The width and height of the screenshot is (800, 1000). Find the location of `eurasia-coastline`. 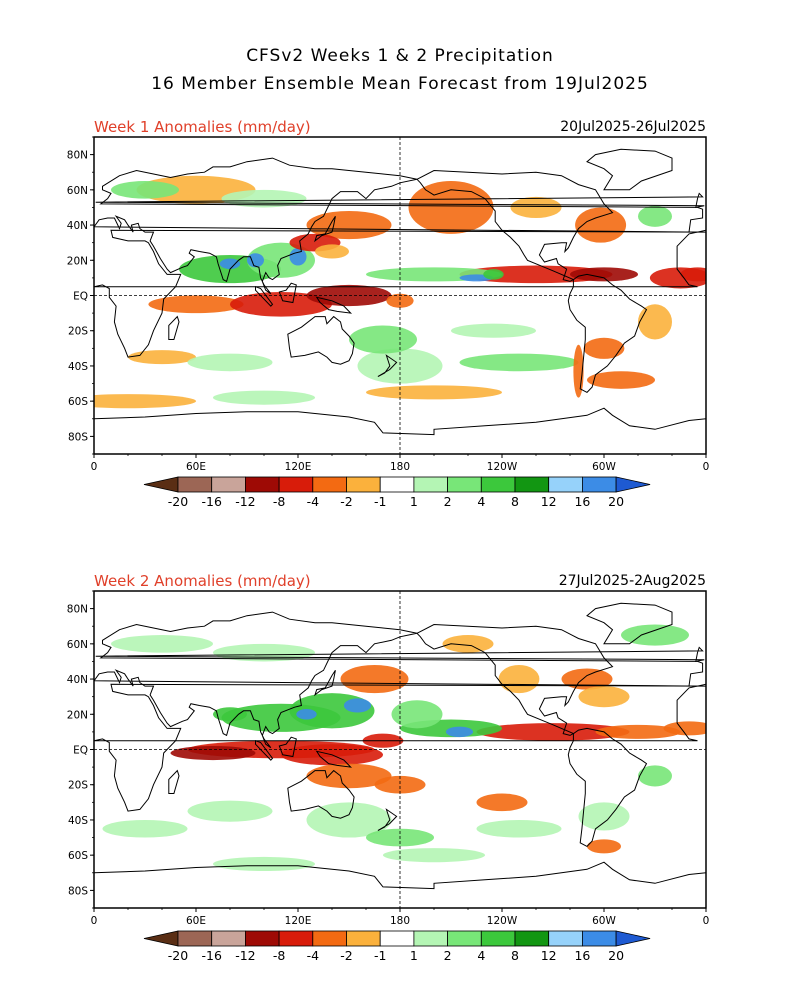

eurasia-coastline is located at coordinates (399, 226).